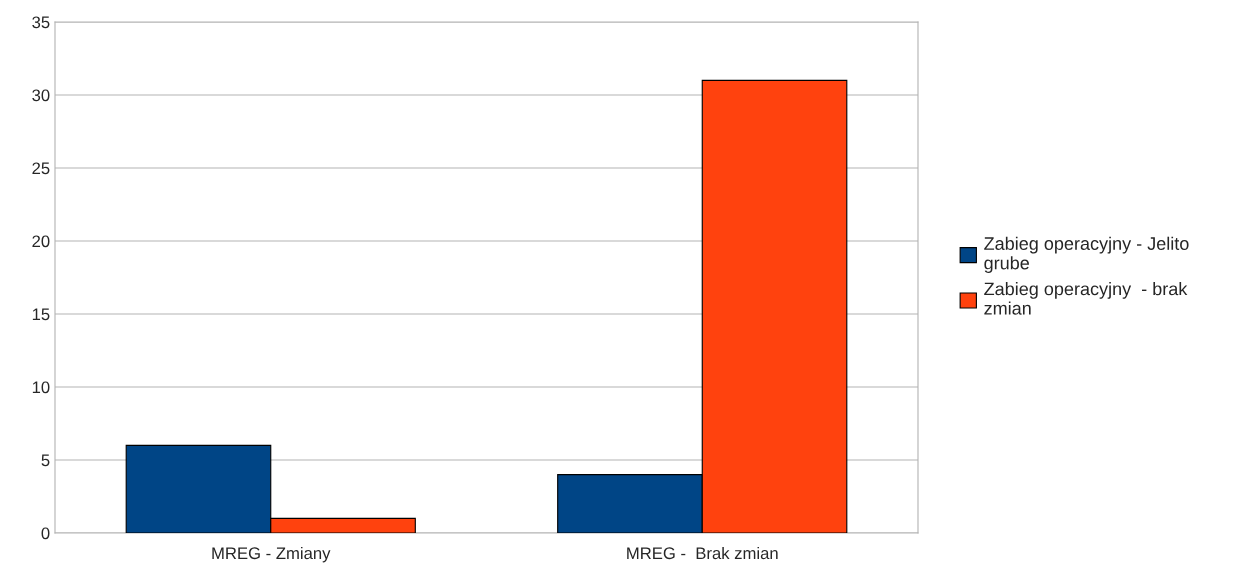 The image size is (1234, 575). Describe the element at coordinates (41, 168) in the screenshot. I see `y-tick-label: 25` at that location.